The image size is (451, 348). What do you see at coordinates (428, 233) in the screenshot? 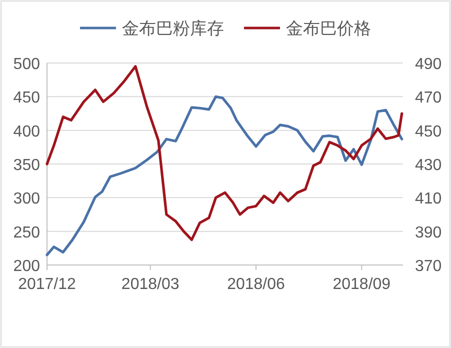
I see `y2-tick-label: 390` at bounding box center [428, 233].